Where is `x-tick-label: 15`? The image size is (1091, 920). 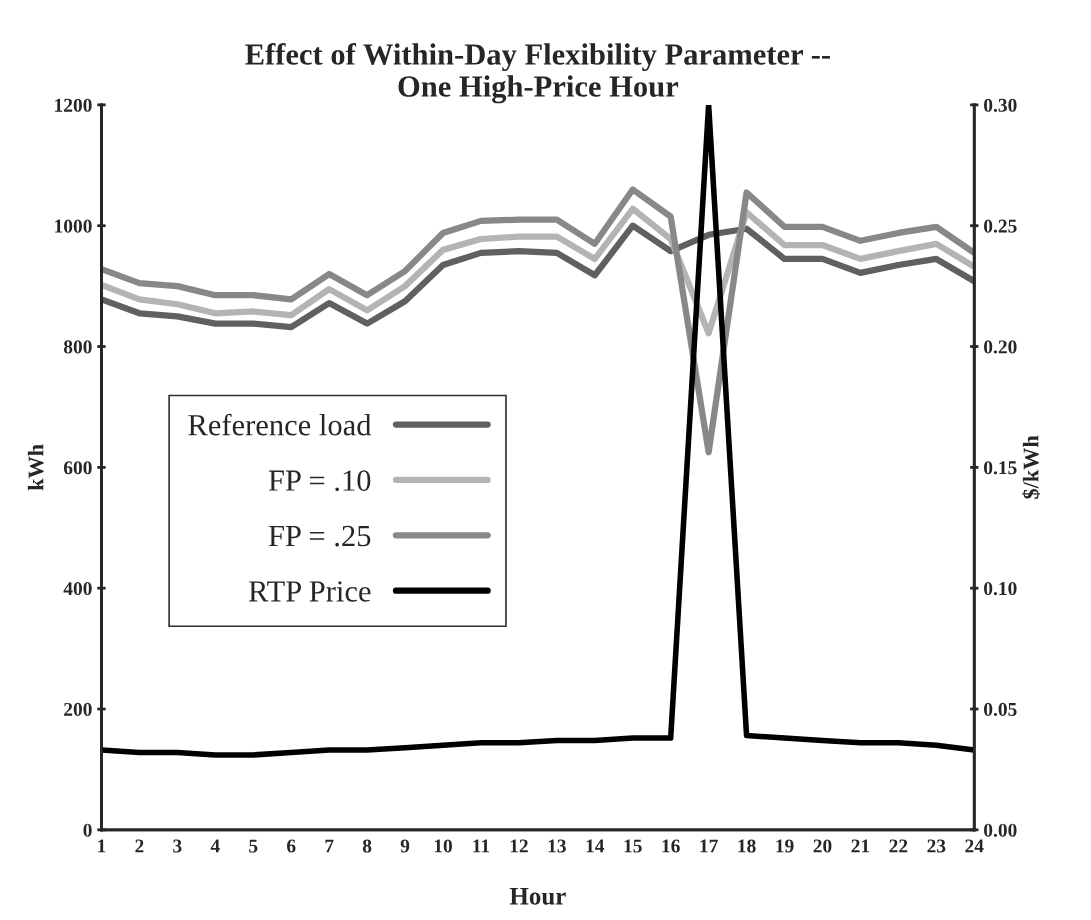
x-tick-label: 15 is located at coordinates (633, 846).